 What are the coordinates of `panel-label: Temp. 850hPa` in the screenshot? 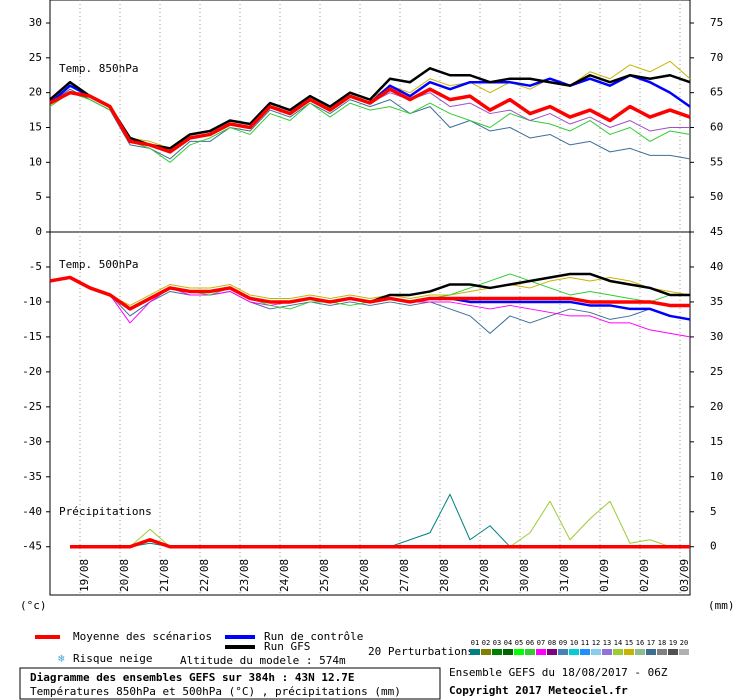 It's located at (98, 68).